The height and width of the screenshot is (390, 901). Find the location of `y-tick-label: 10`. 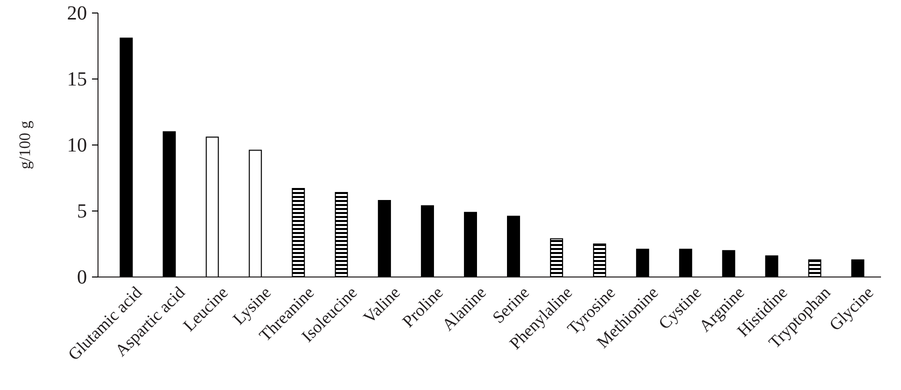

y-tick-label: 10 is located at coordinates (77, 145).